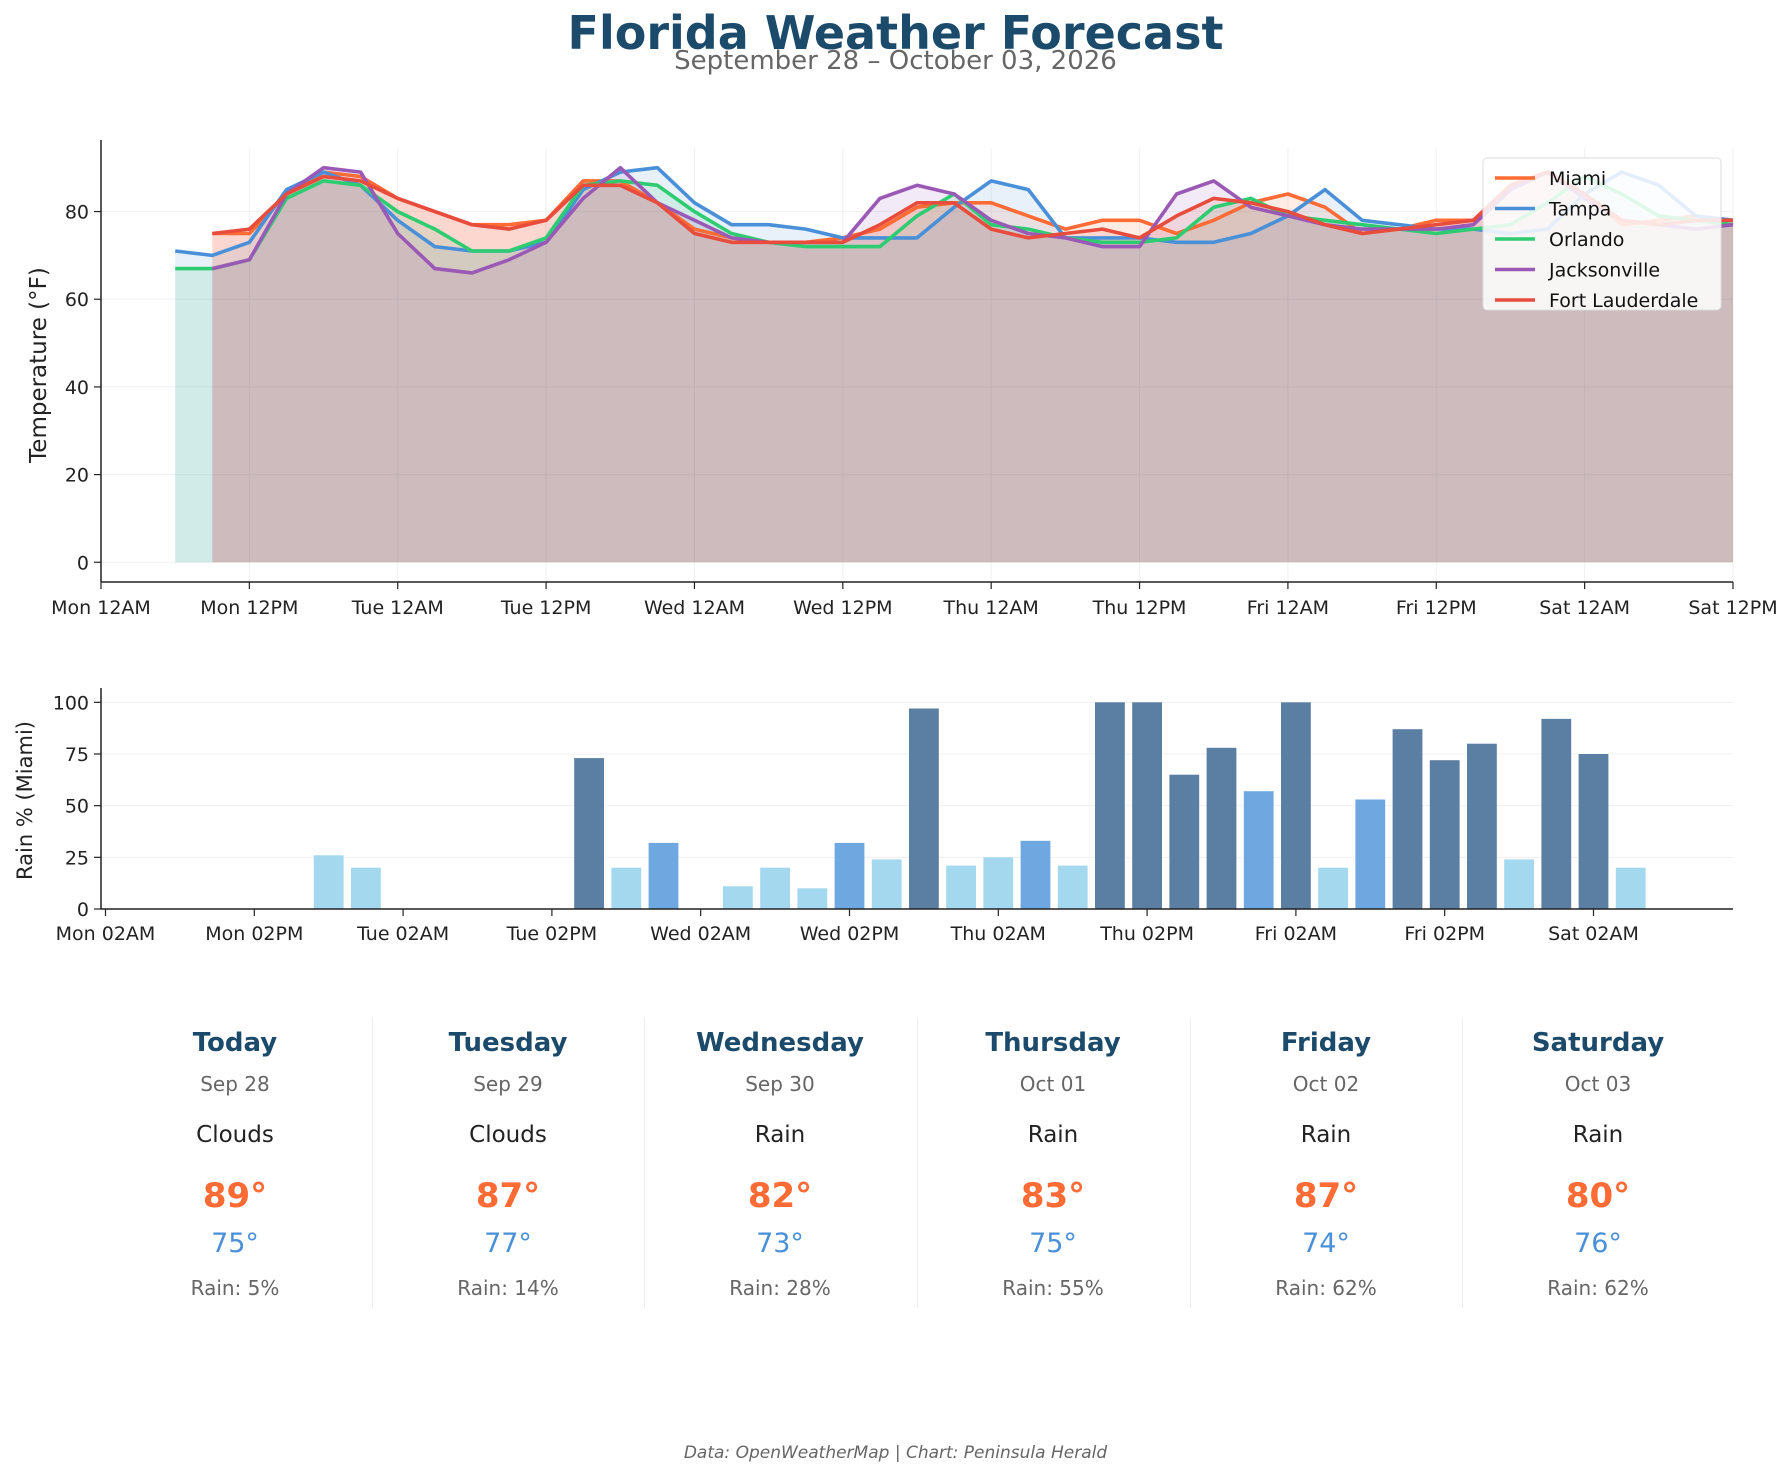 This screenshot has height=1474, width=1791. I want to click on forecast-day-name: Tuesday, so click(508, 1043).